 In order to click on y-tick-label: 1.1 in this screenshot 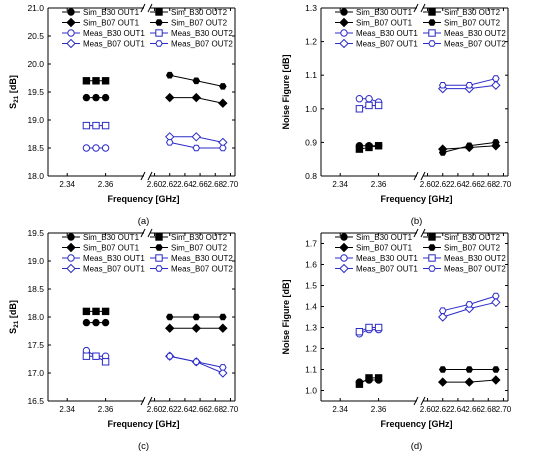, I will do `click(311, 370)`.